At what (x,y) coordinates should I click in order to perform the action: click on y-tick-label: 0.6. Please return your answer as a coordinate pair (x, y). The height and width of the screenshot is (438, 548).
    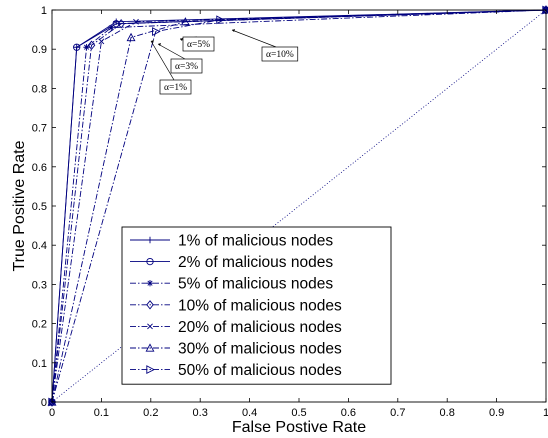
    Looking at the image, I should click on (39, 168).